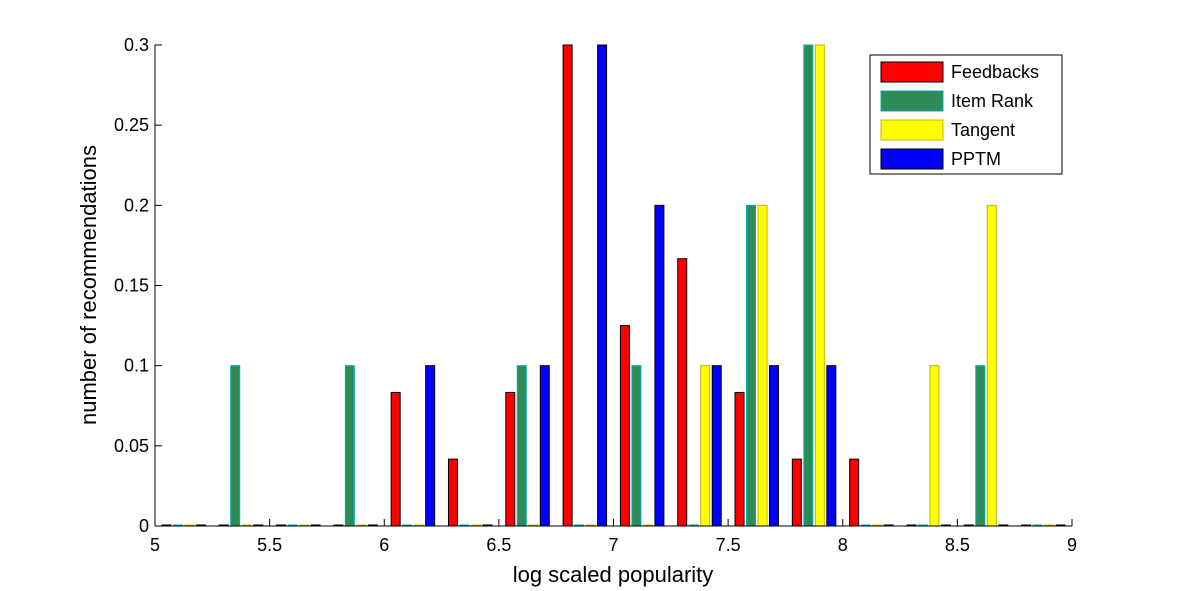 The height and width of the screenshot is (591, 1183). I want to click on y-tick-label: 0, so click(144, 526).